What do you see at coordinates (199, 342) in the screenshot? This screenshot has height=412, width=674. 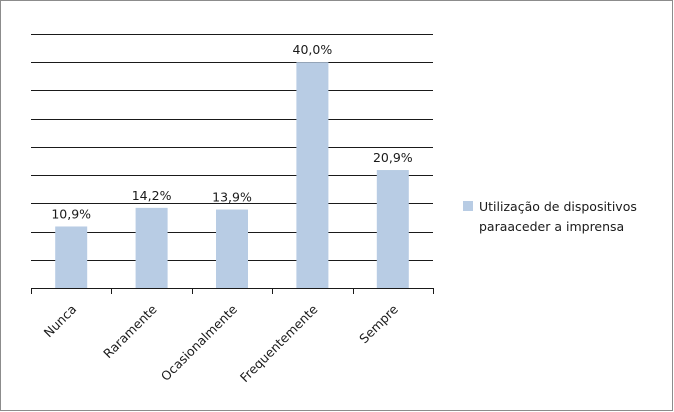 I see `x-tick-label: Ocasionalmente` at bounding box center [199, 342].